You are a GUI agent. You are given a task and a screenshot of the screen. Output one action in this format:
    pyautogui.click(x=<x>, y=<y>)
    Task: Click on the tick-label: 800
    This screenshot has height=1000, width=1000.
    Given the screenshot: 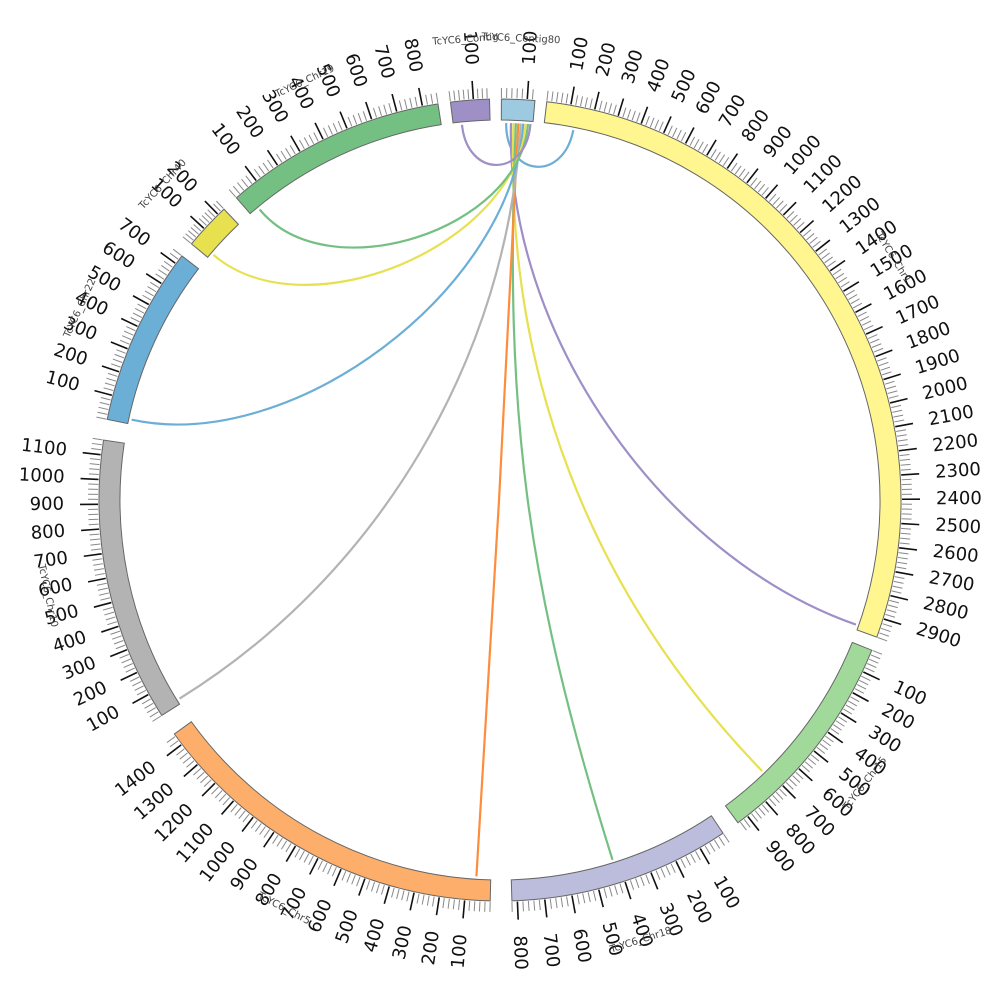 What is the action you would take?
    pyautogui.click(x=520, y=952)
    